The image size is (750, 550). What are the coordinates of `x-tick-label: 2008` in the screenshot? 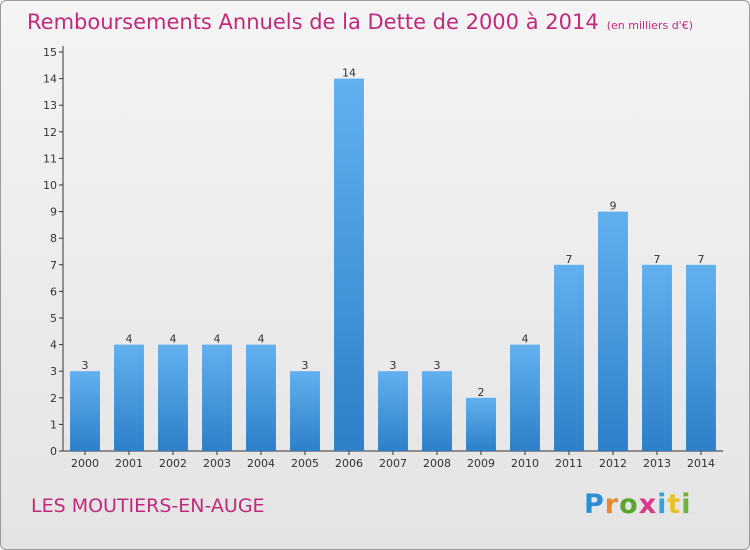 It's located at (437, 463).